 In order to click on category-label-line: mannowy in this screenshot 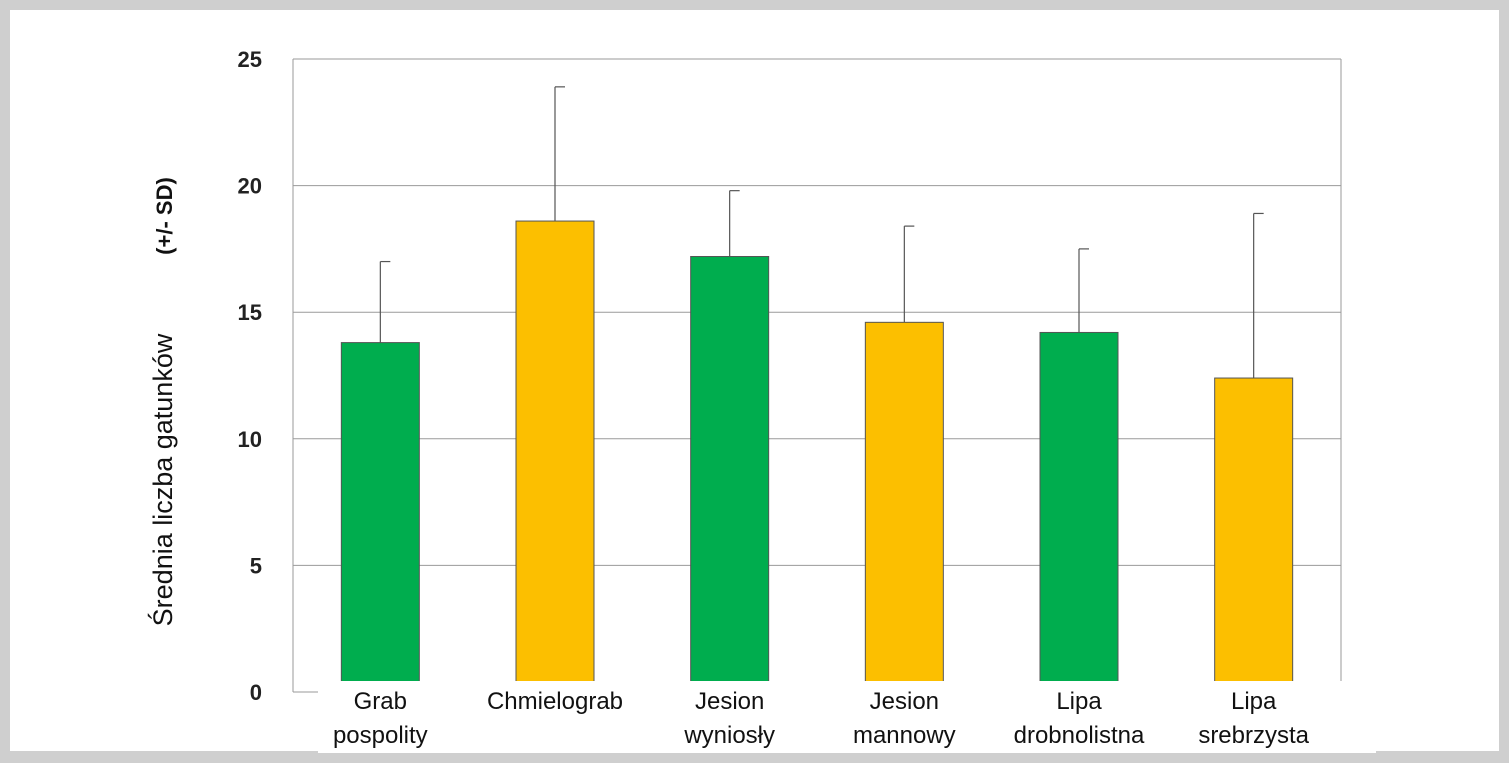, I will do `click(904, 735)`.